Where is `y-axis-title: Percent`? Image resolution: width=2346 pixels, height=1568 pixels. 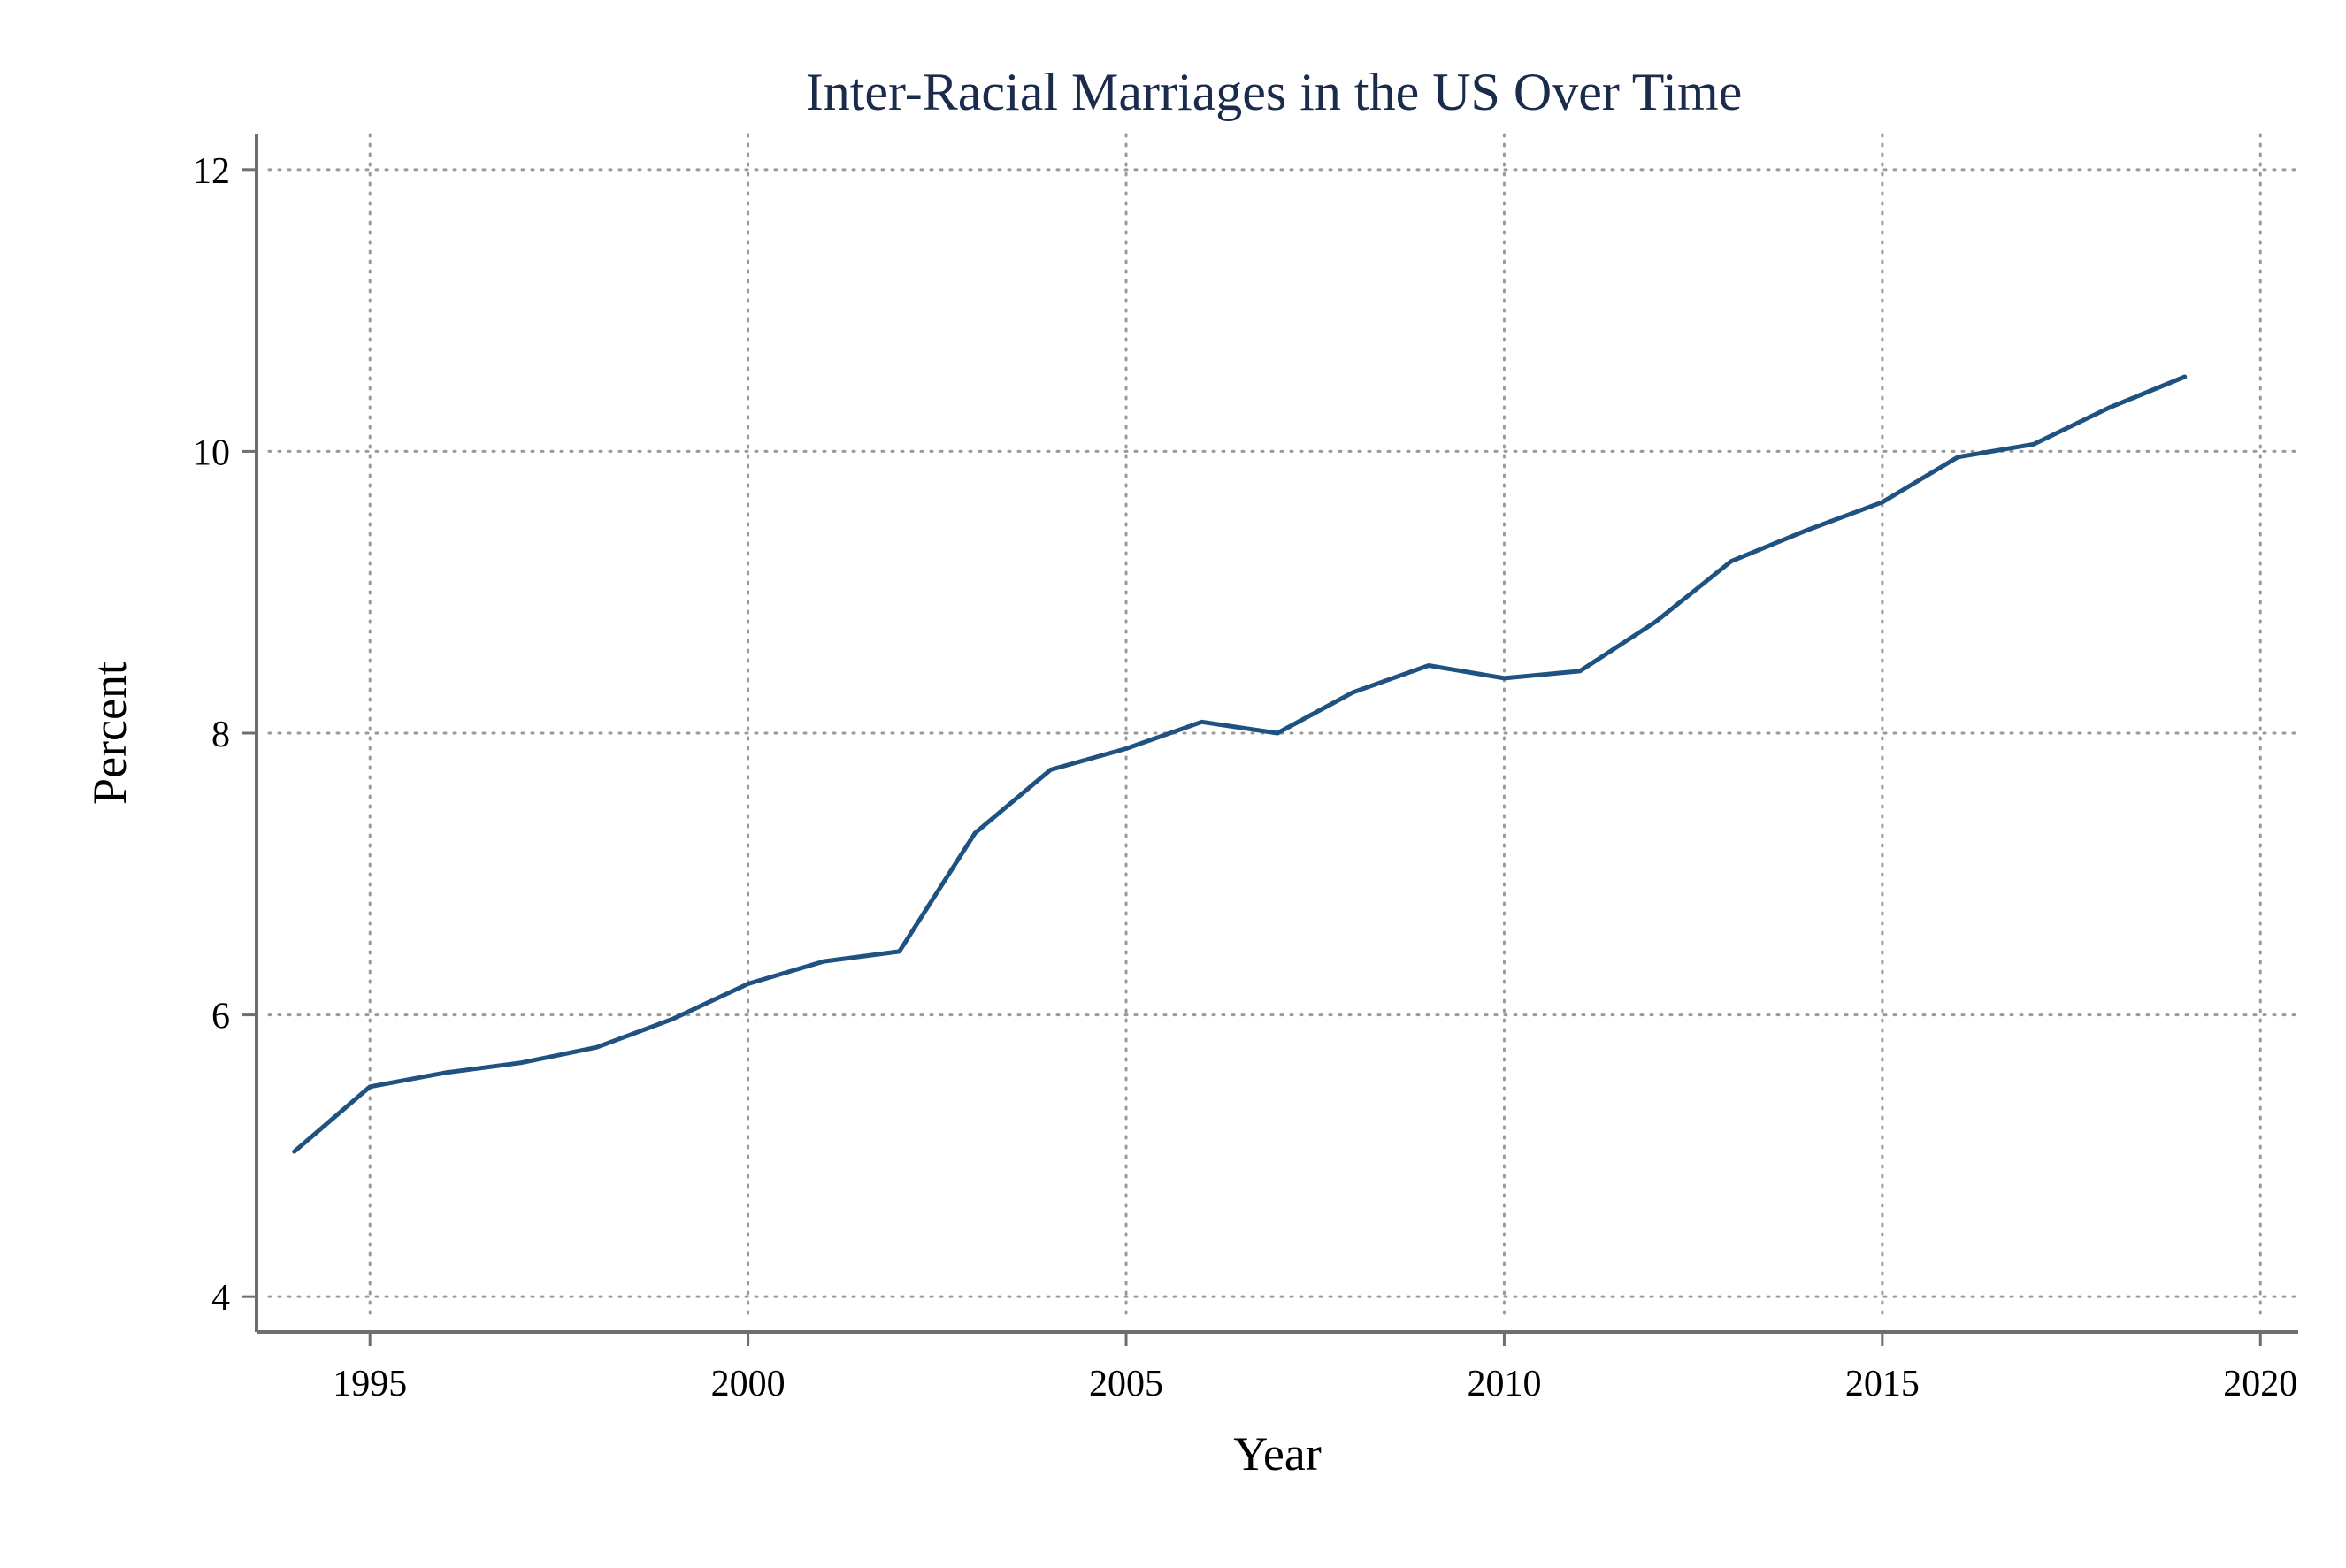
y-axis-title: Percent is located at coordinates (109, 734).